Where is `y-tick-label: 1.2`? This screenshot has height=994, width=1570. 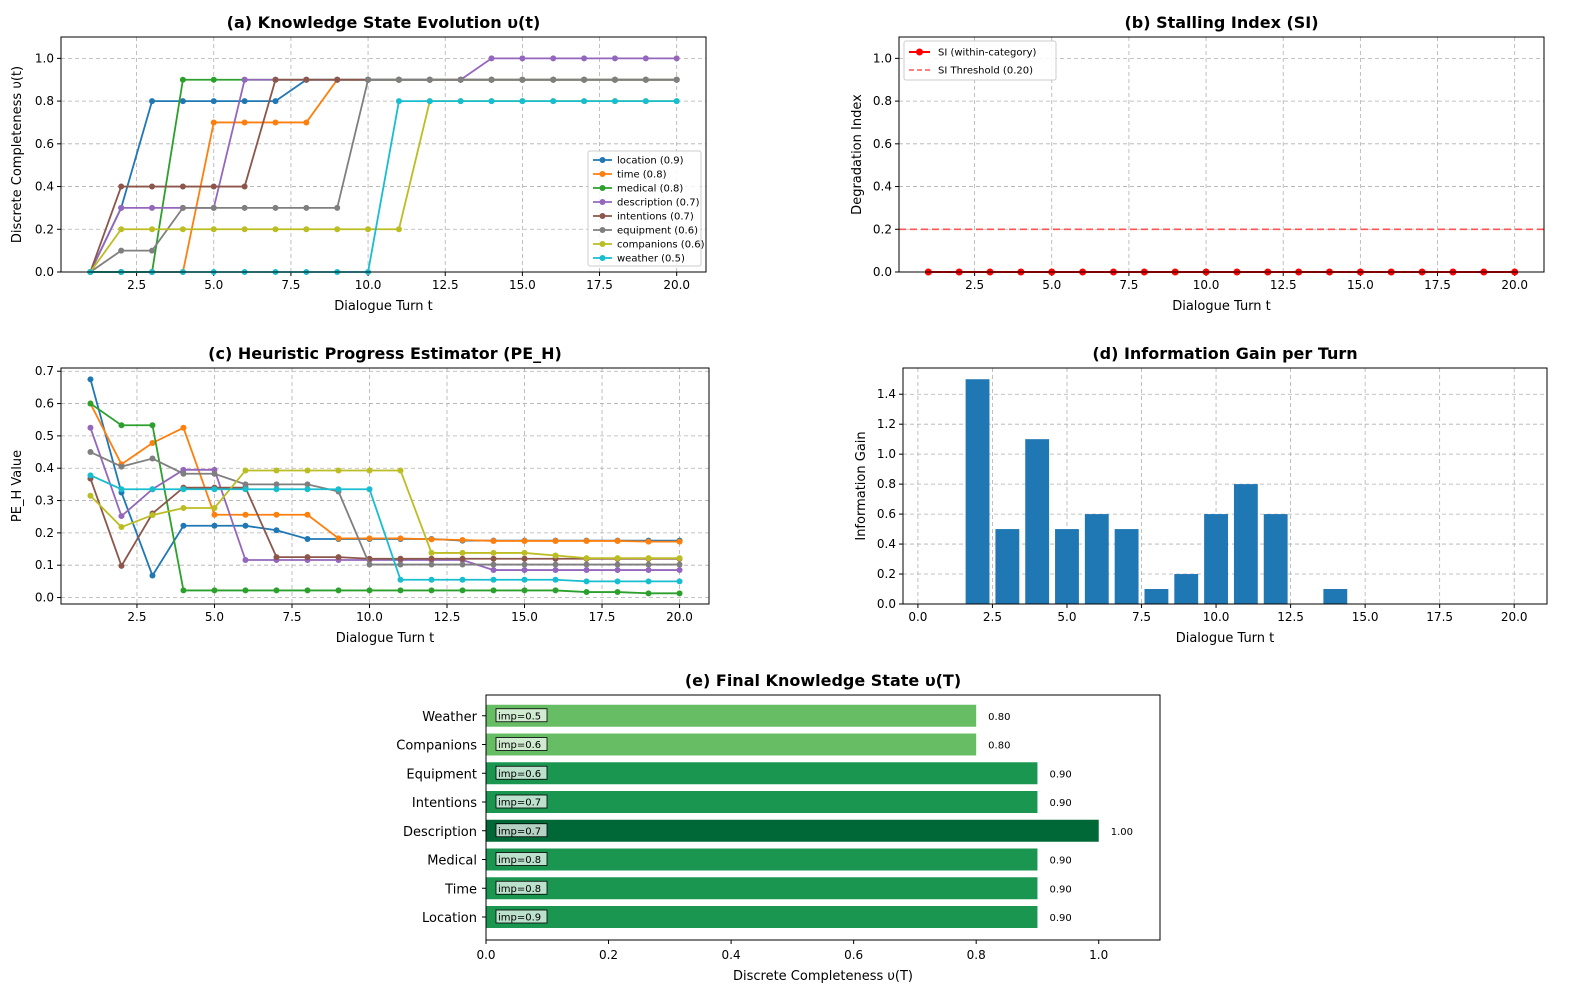
y-tick-label: 1.2 is located at coordinates (886, 424).